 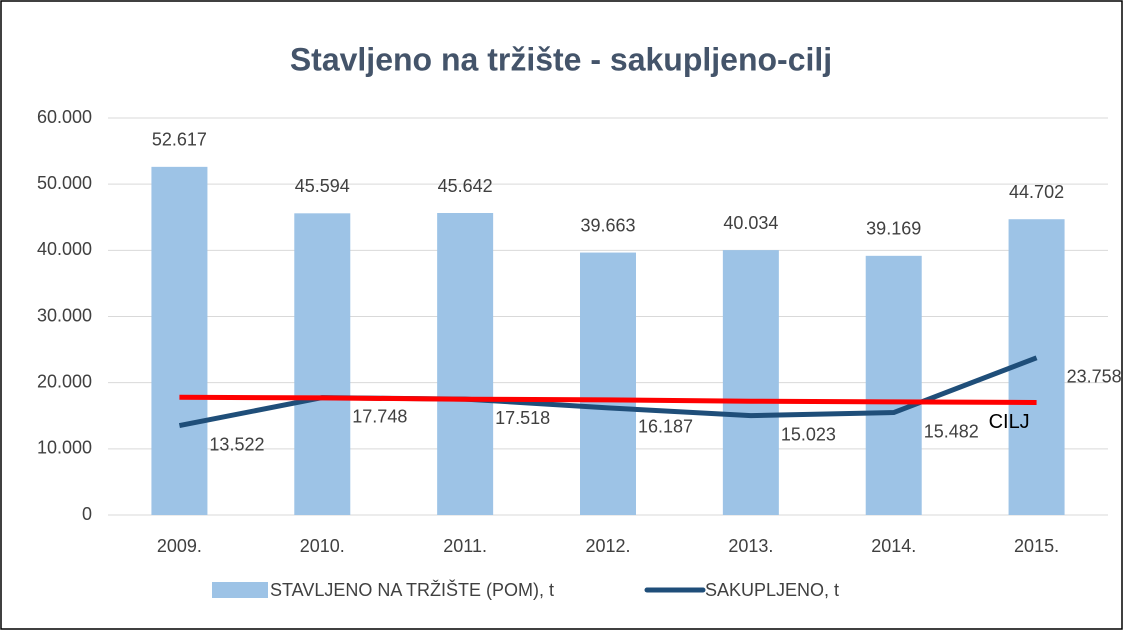 I want to click on y-tick-label: 20.000, so click(x=64, y=381).